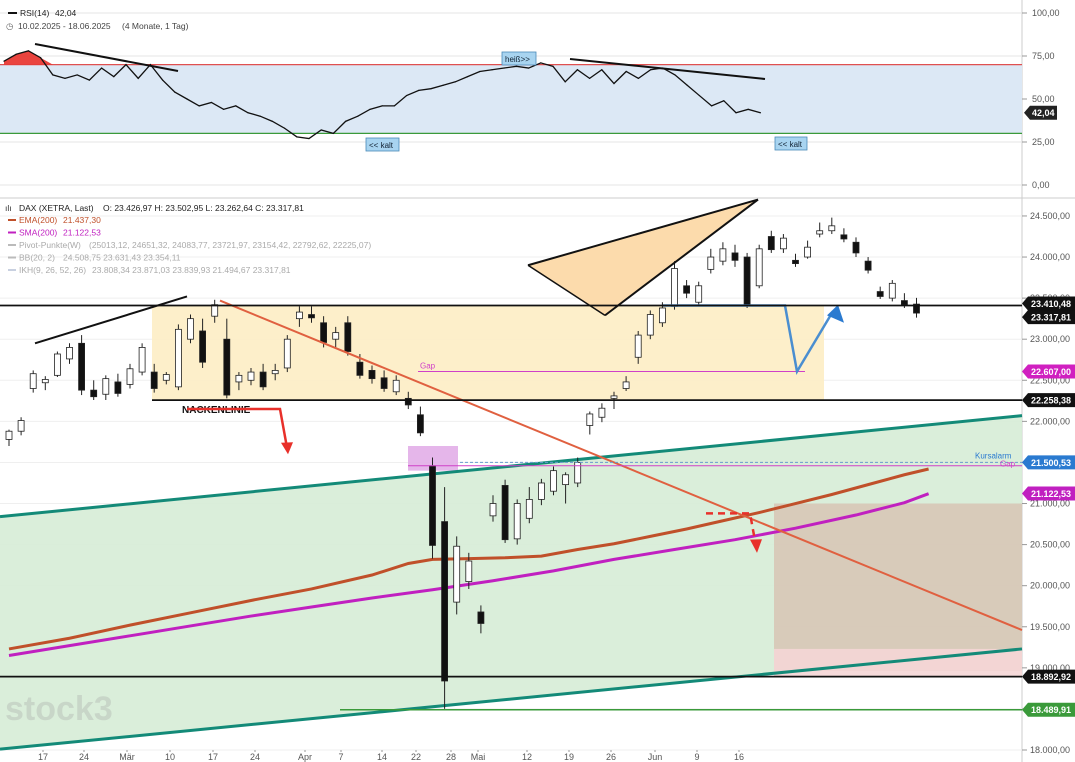 The width and height of the screenshot is (1075, 762). I want to click on rsi-current-value: 42,04, so click(1043, 113).